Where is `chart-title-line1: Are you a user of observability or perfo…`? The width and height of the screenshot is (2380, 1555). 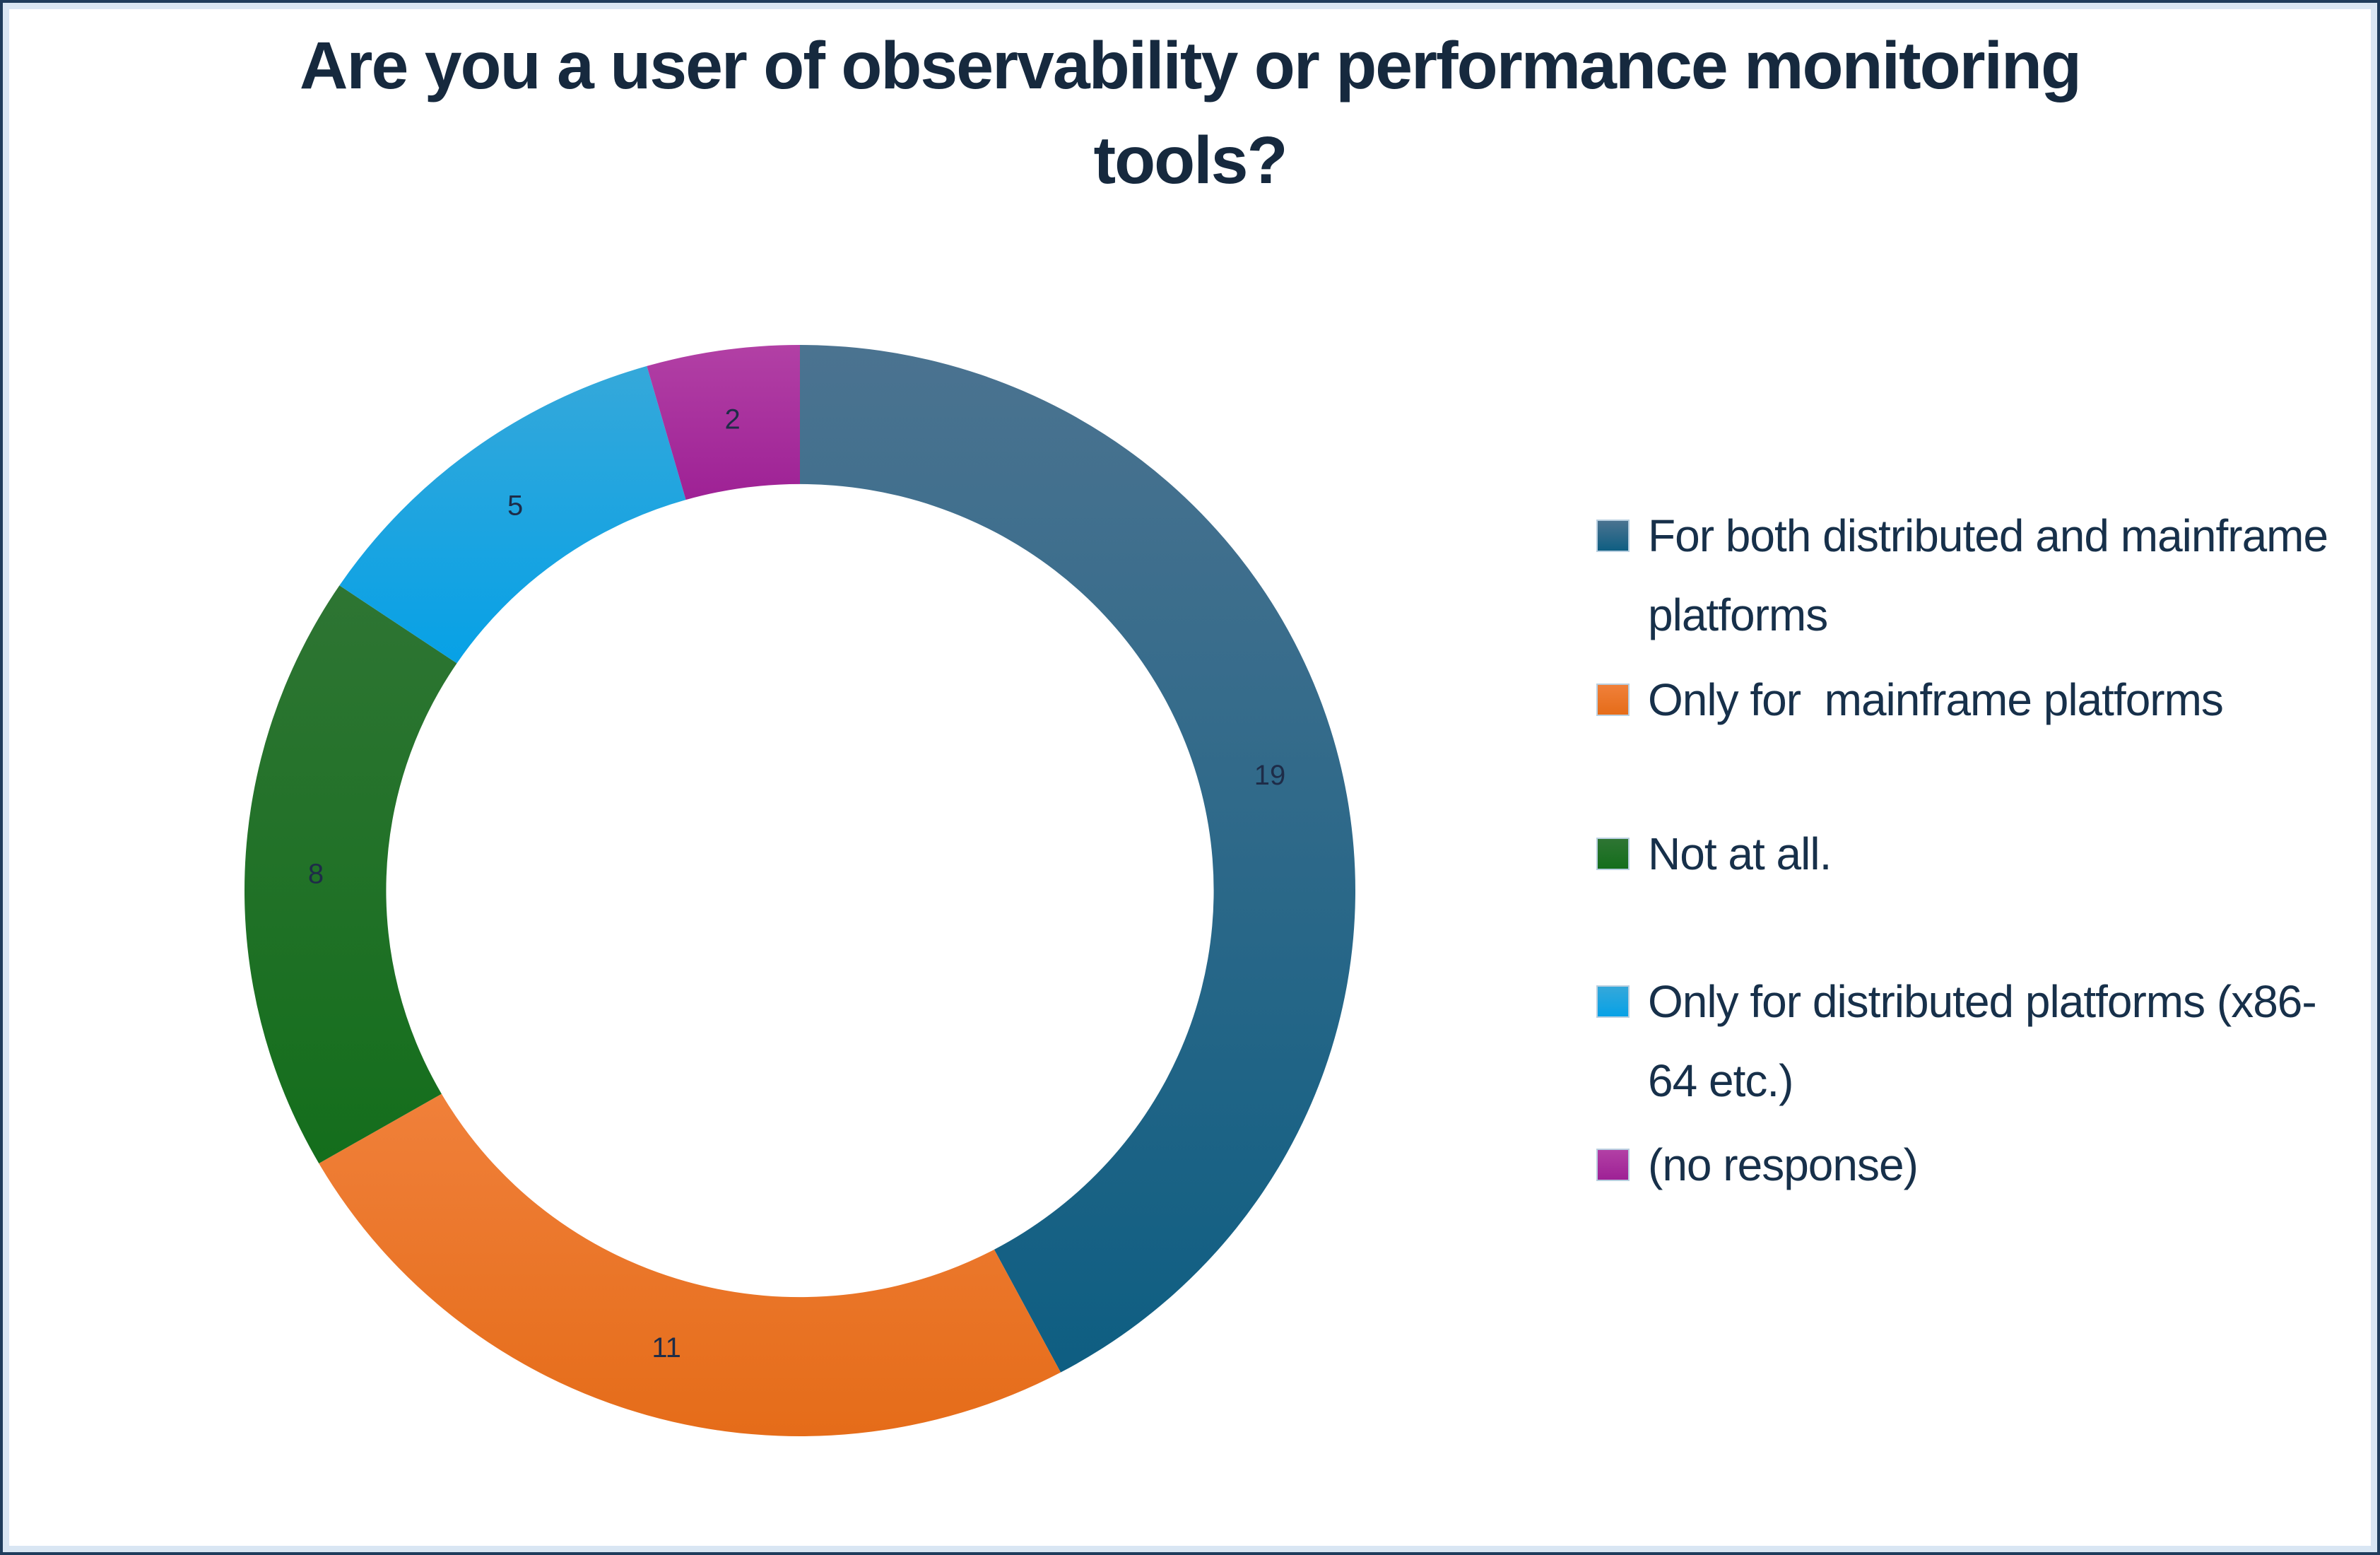
chart-title-line1: Are you a user of observability or perfo… is located at coordinates (1191, 65).